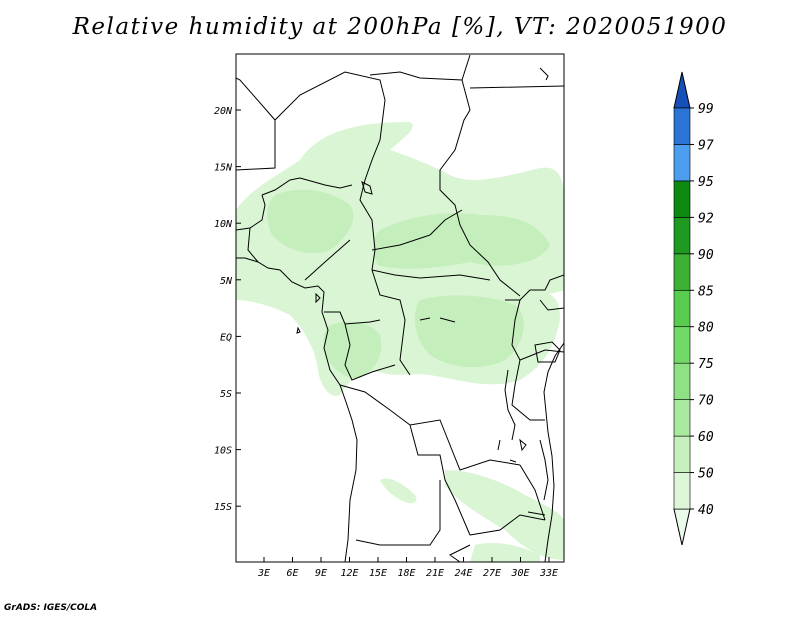 The width and height of the screenshot is (800, 618). Describe the element at coordinates (706, 218) in the screenshot. I see `colorbar-label: 92` at that location.